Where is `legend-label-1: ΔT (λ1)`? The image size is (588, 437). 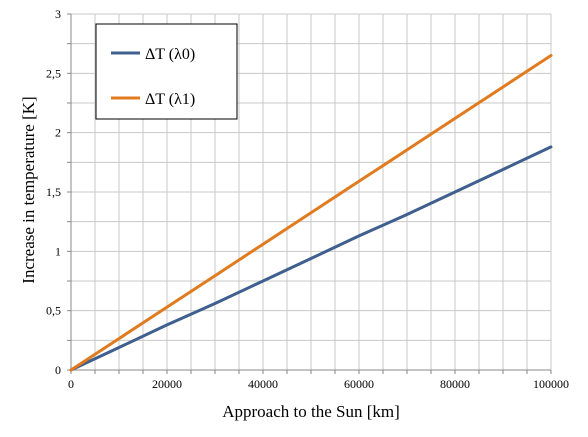
legend-label-1: ΔT (λ1) is located at coordinates (170, 99).